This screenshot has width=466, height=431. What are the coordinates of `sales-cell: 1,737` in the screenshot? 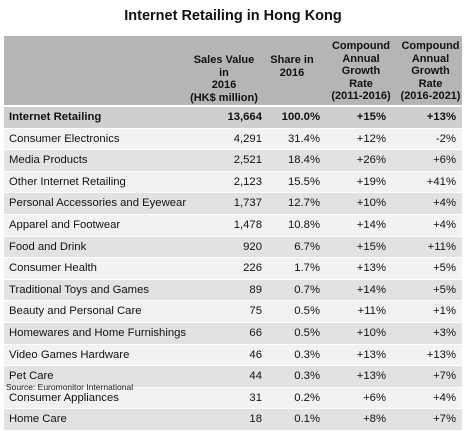 It's located at (247, 203).